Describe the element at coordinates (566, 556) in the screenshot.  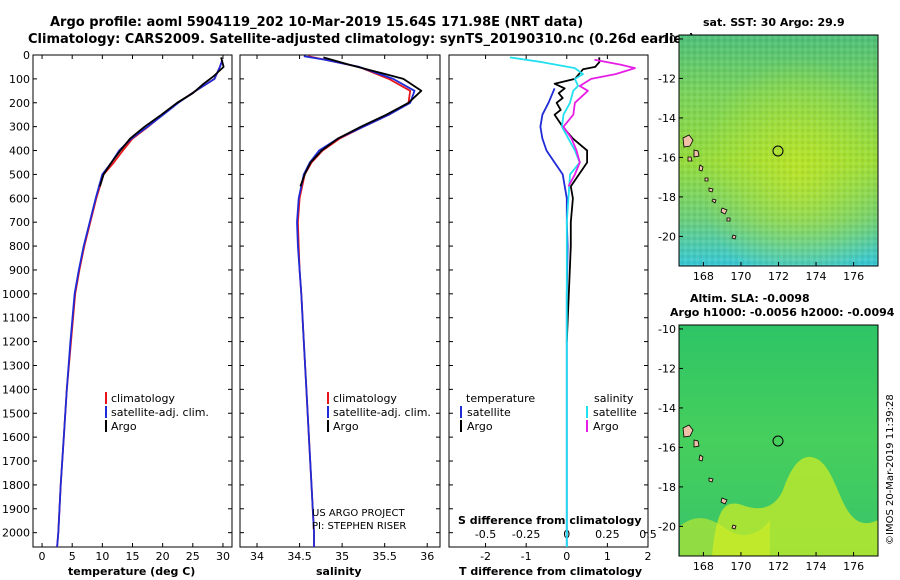
I see `difference-xtick-label: 0` at that location.